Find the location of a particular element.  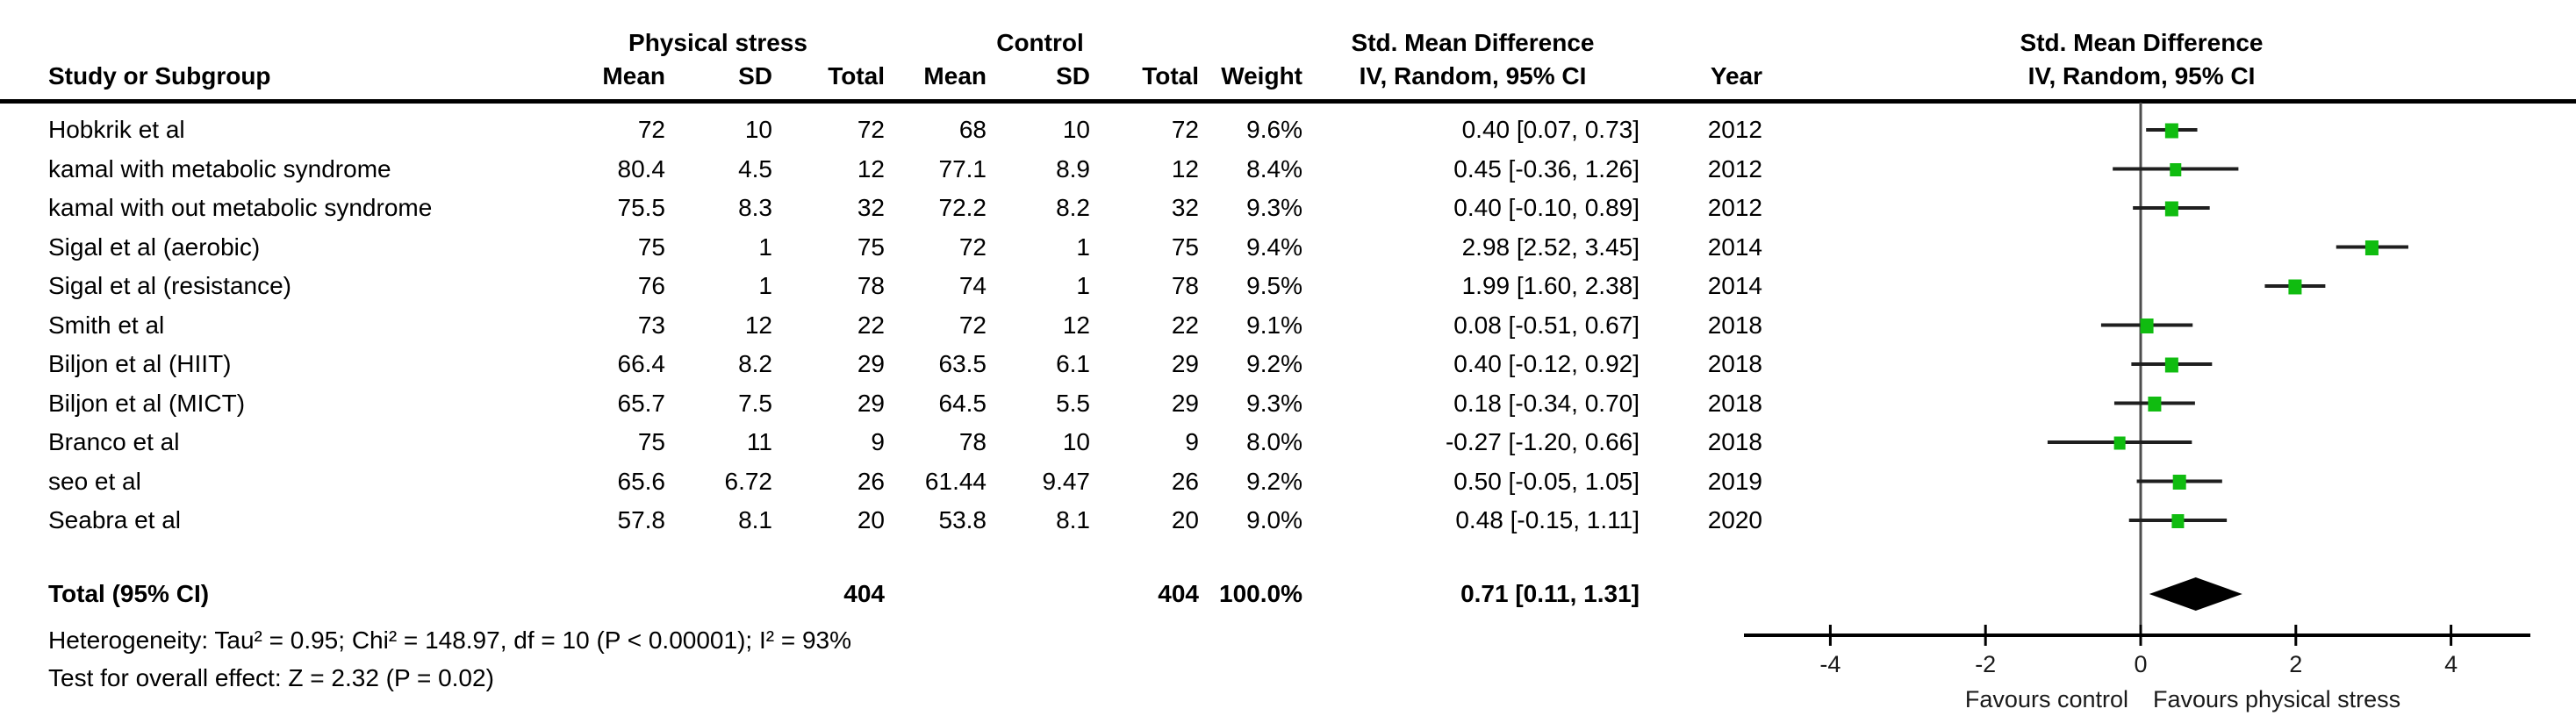

ctl-total: 12 is located at coordinates (1185, 168).